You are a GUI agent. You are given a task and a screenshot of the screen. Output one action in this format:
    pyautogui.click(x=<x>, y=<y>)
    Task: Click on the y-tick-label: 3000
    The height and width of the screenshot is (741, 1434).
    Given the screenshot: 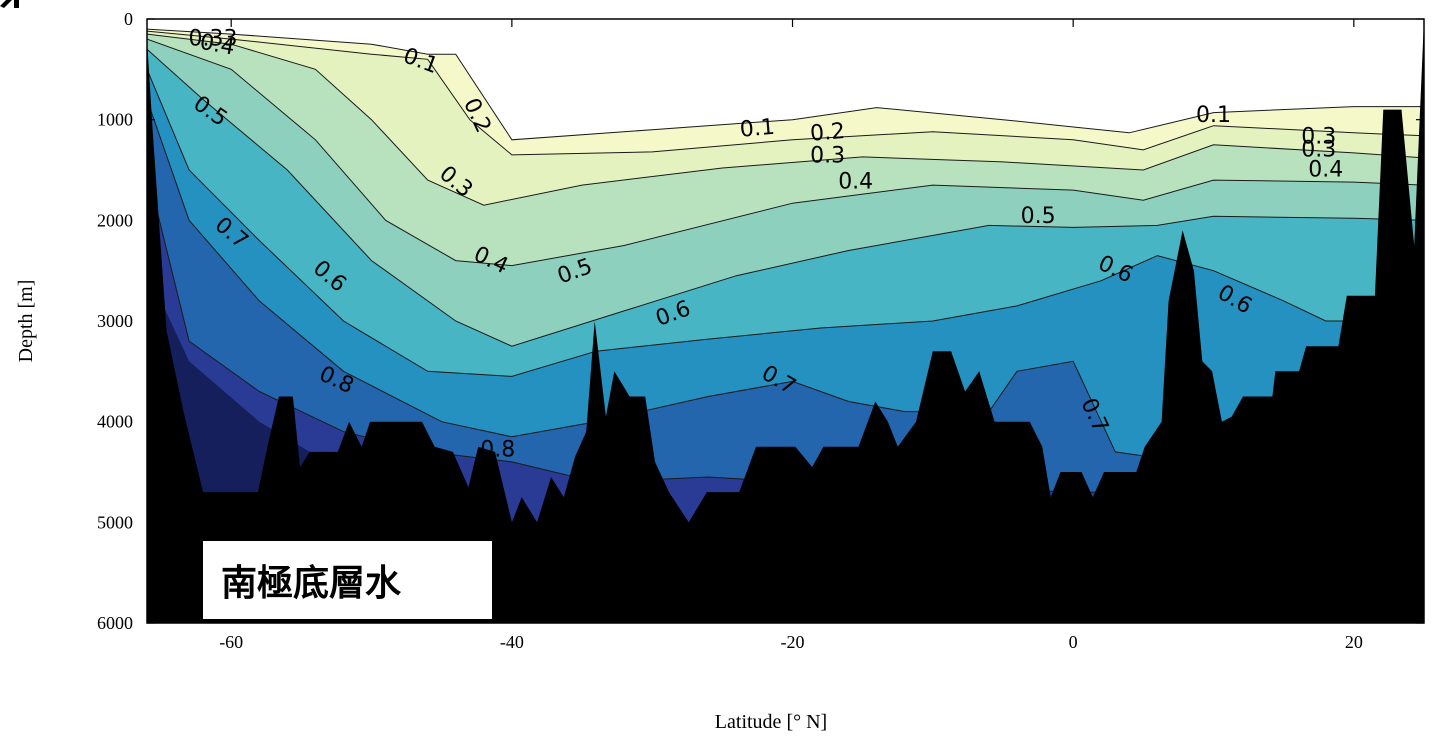 What is the action you would take?
    pyautogui.click(x=115, y=321)
    